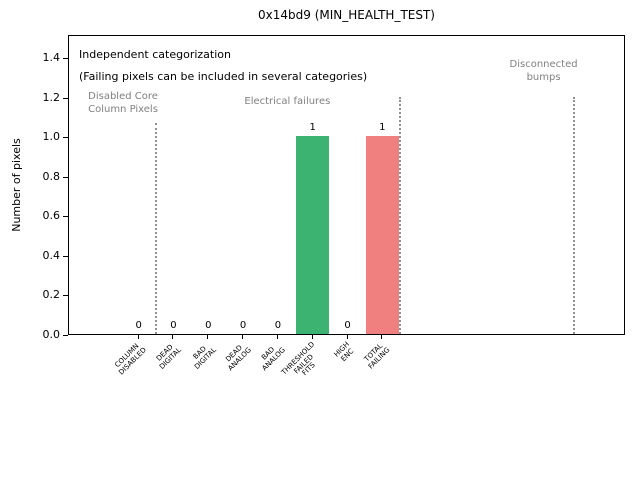 The width and height of the screenshot is (640, 480). What do you see at coordinates (51, 137) in the screenshot?
I see `y-tick-label: 1.0` at bounding box center [51, 137].